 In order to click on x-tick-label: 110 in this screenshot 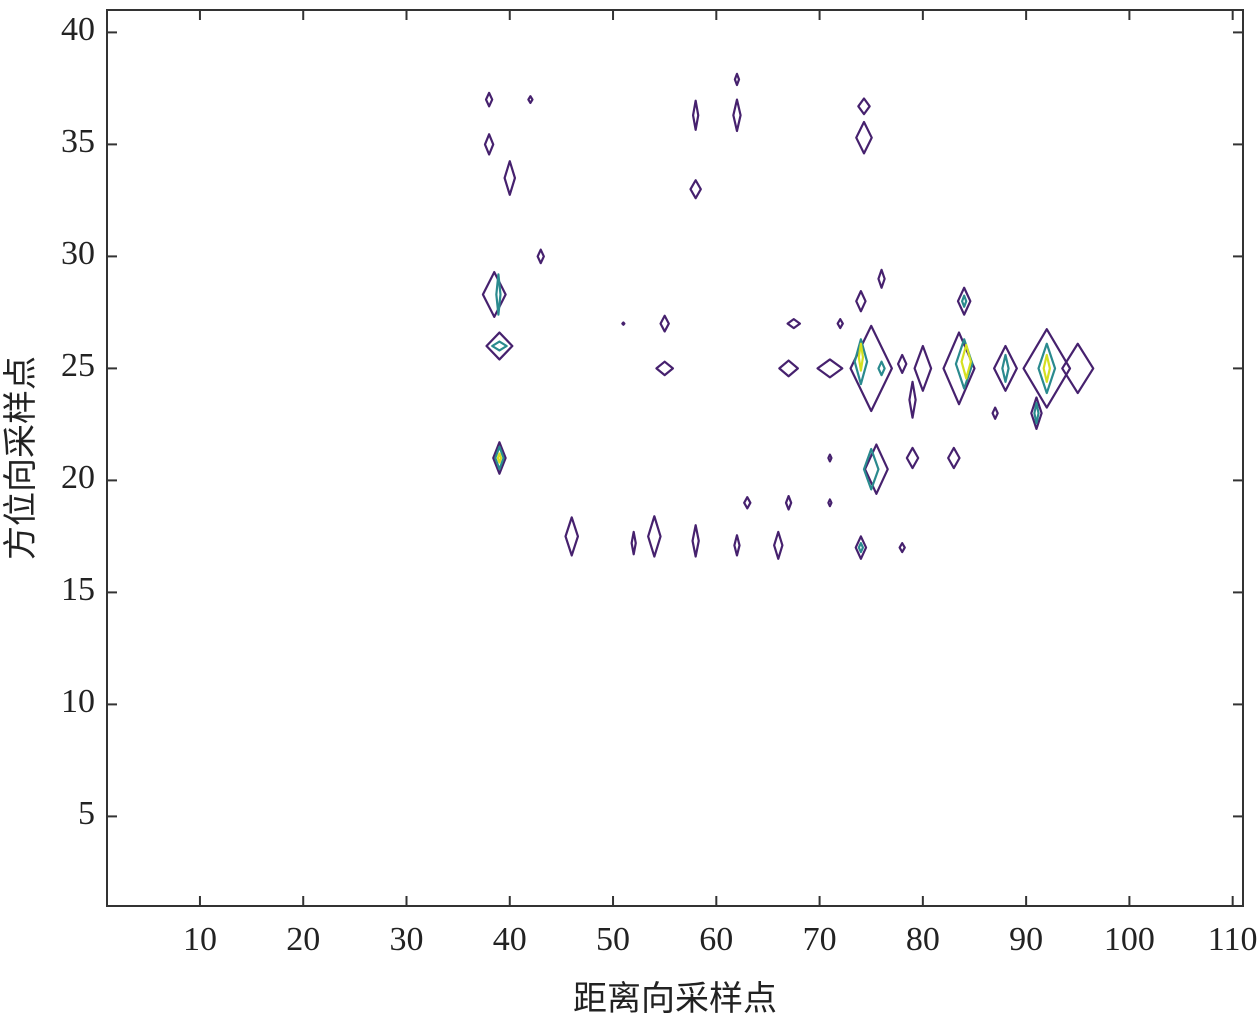, I will do `click(1233, 939)`.